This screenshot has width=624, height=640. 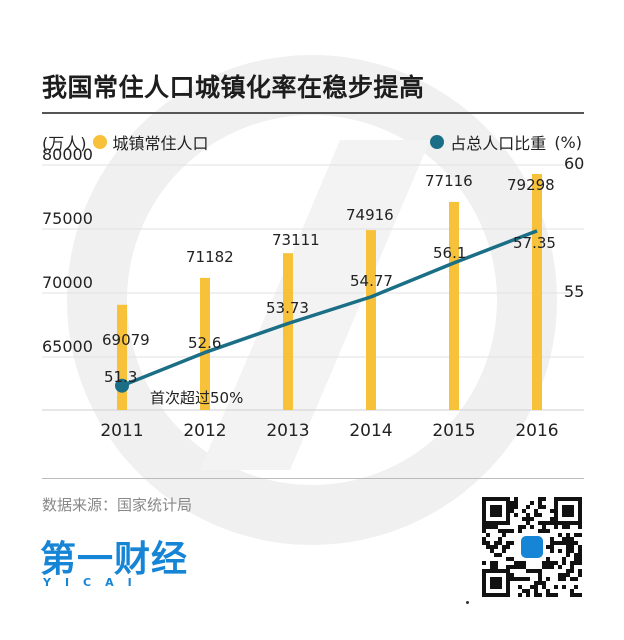 I want to click on footer-divider, so click(x=313, y=478).